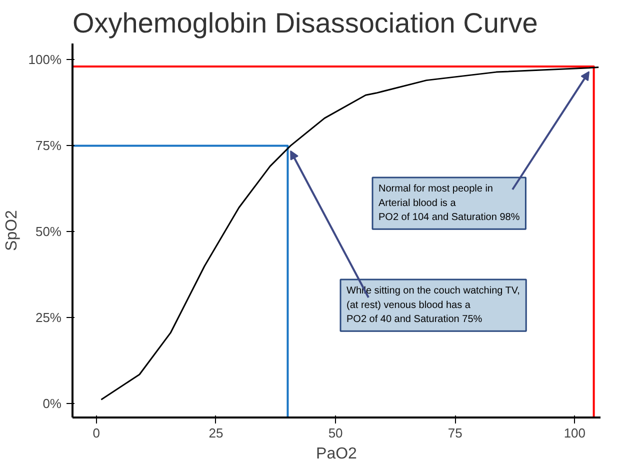 The image size is (620, 465). I want to click on y-tick-label: 0%, so click(52, 404).